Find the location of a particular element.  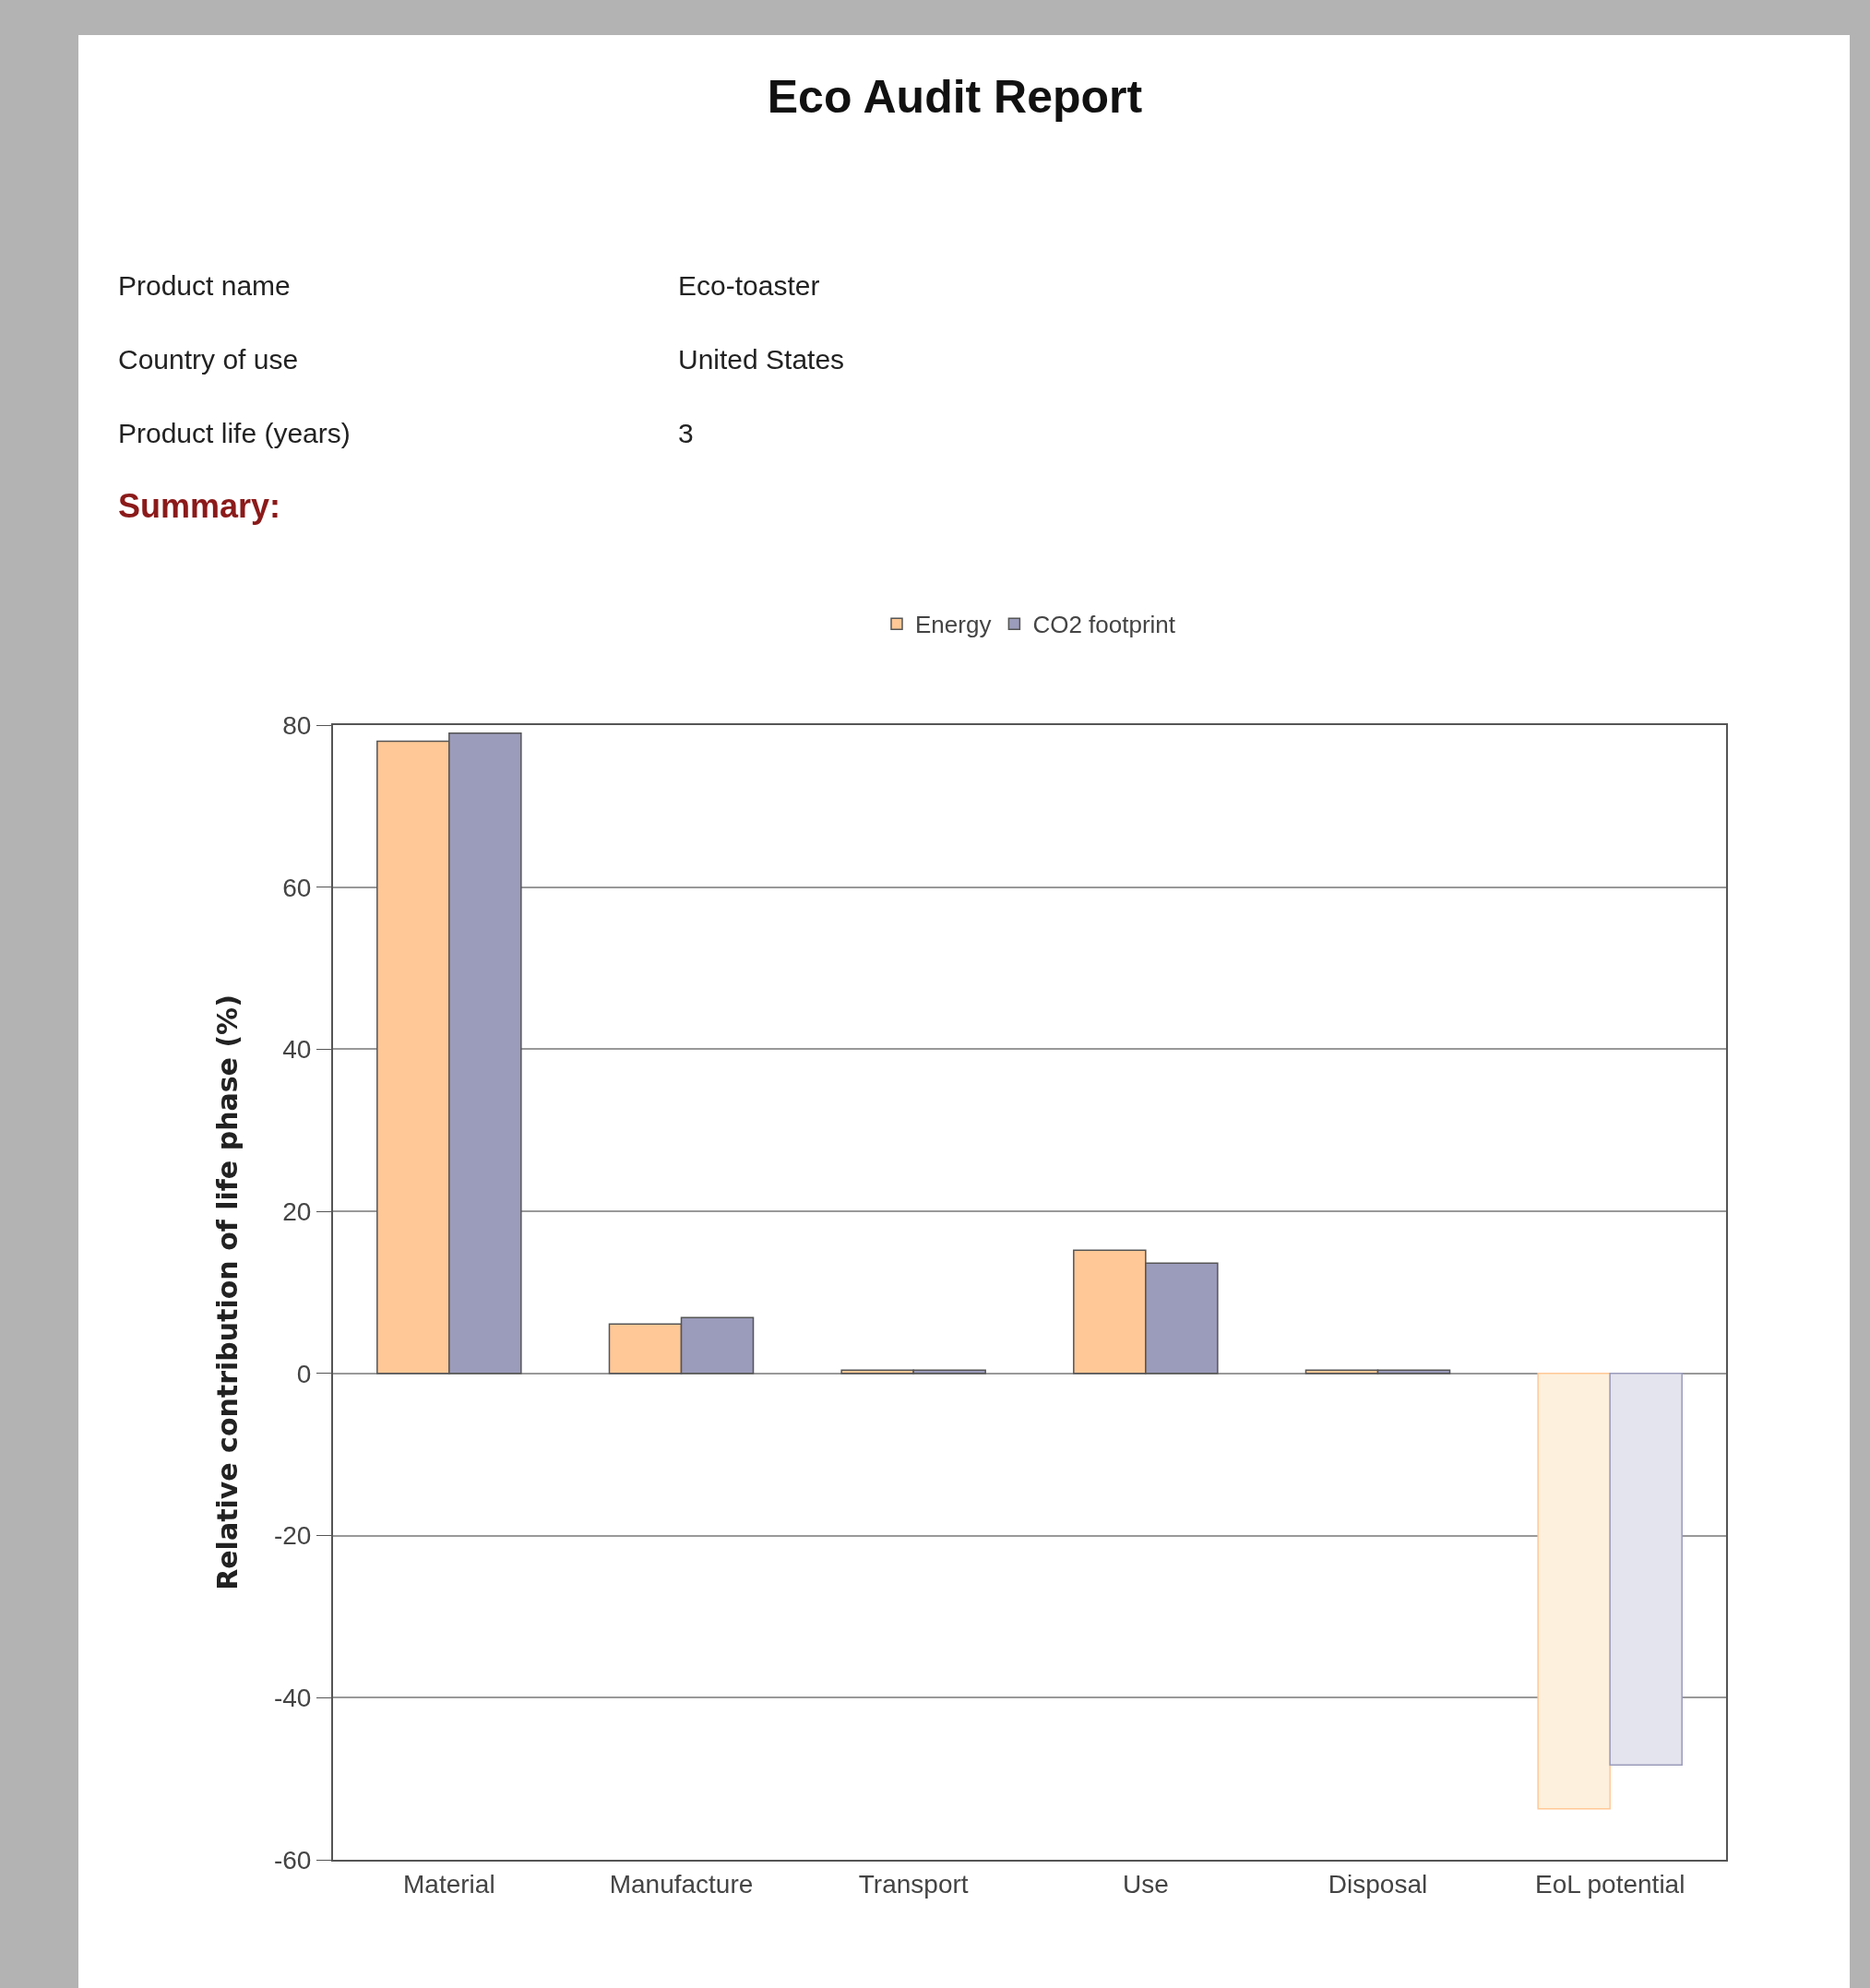

text: 3 is located at coordinates (686, 433).